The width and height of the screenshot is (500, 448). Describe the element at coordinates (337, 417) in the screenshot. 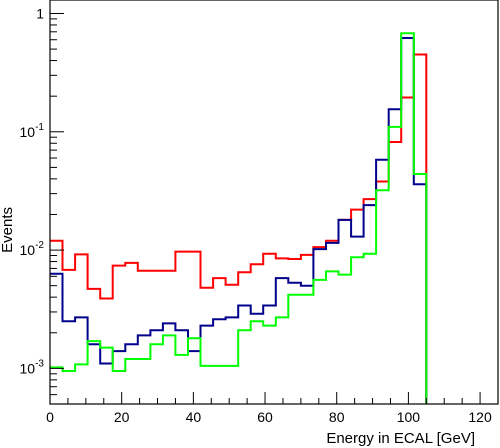

I see `x-tick-label: 80` at that location.